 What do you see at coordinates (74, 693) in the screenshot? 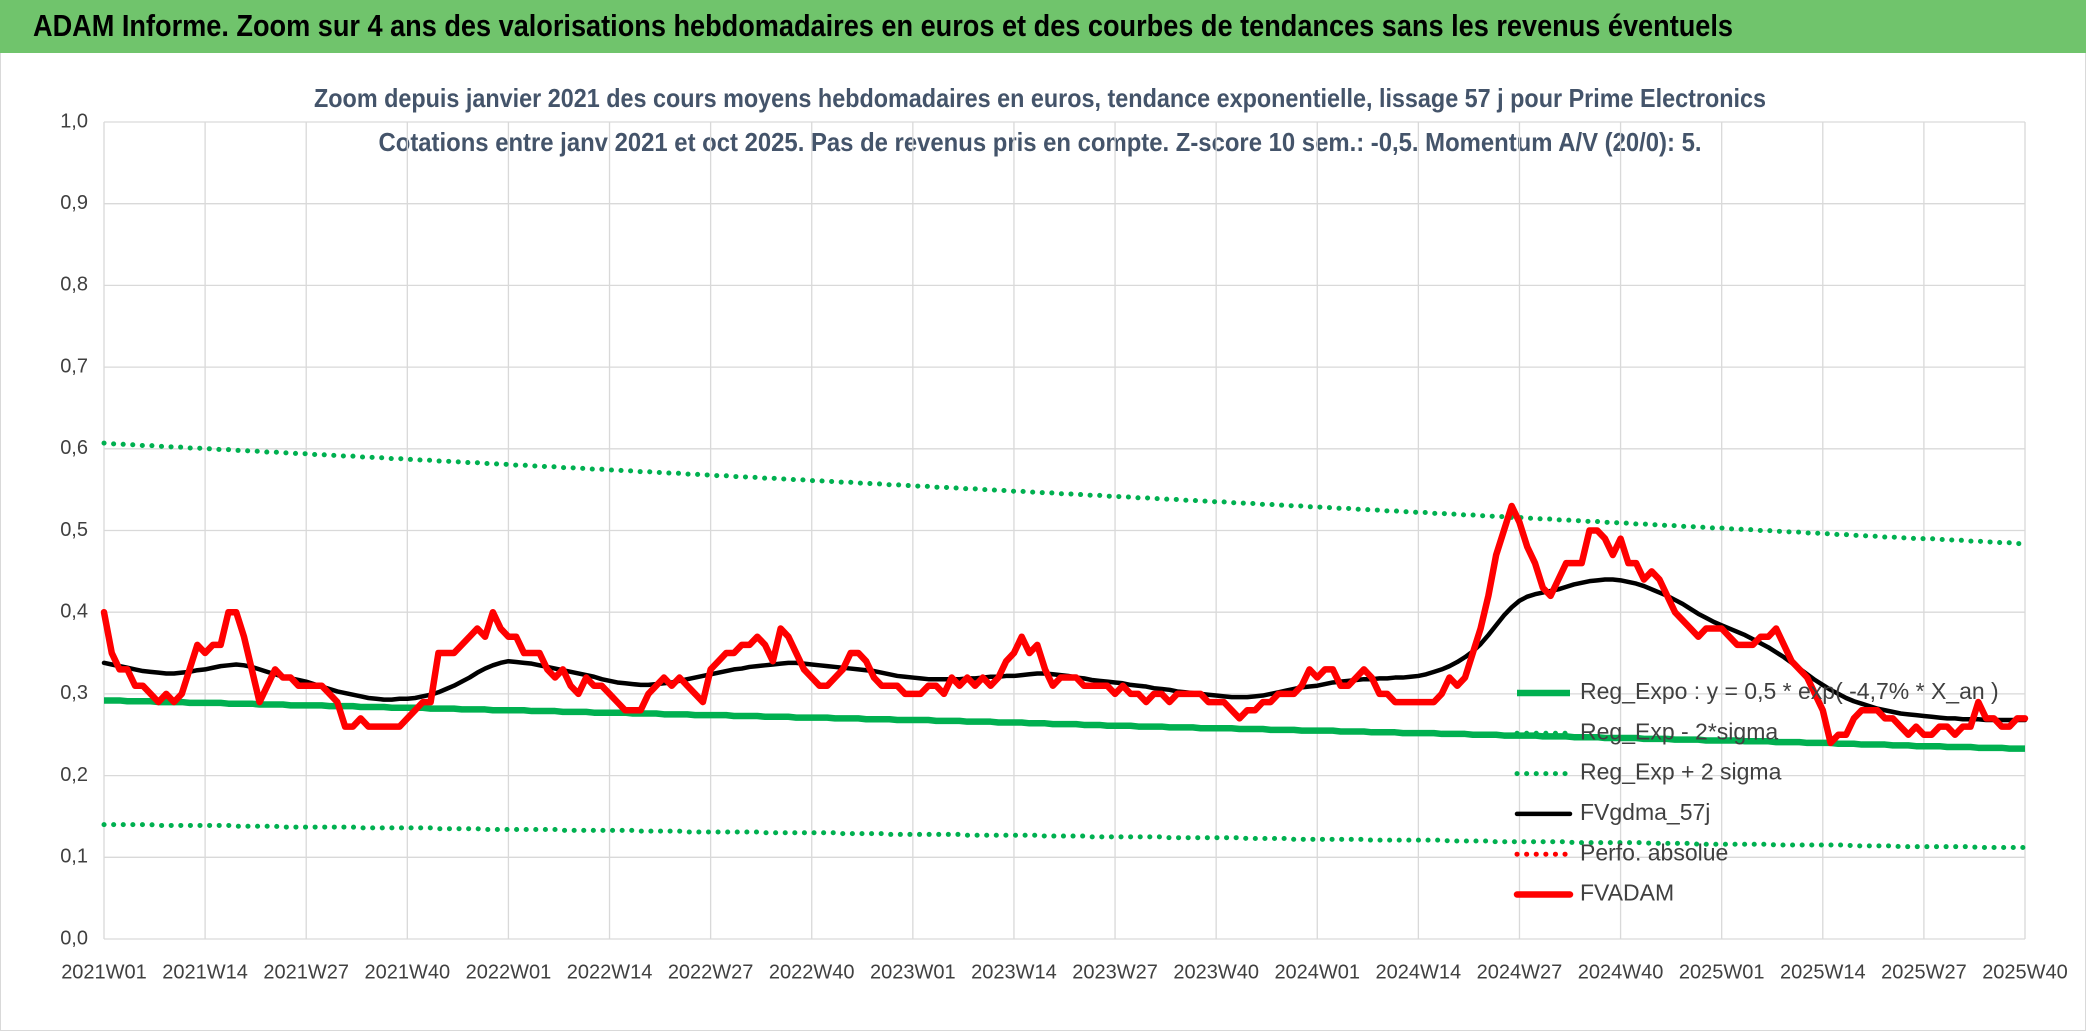
I see `y-tick-label: 0,3` at bounding box center [74, 693].